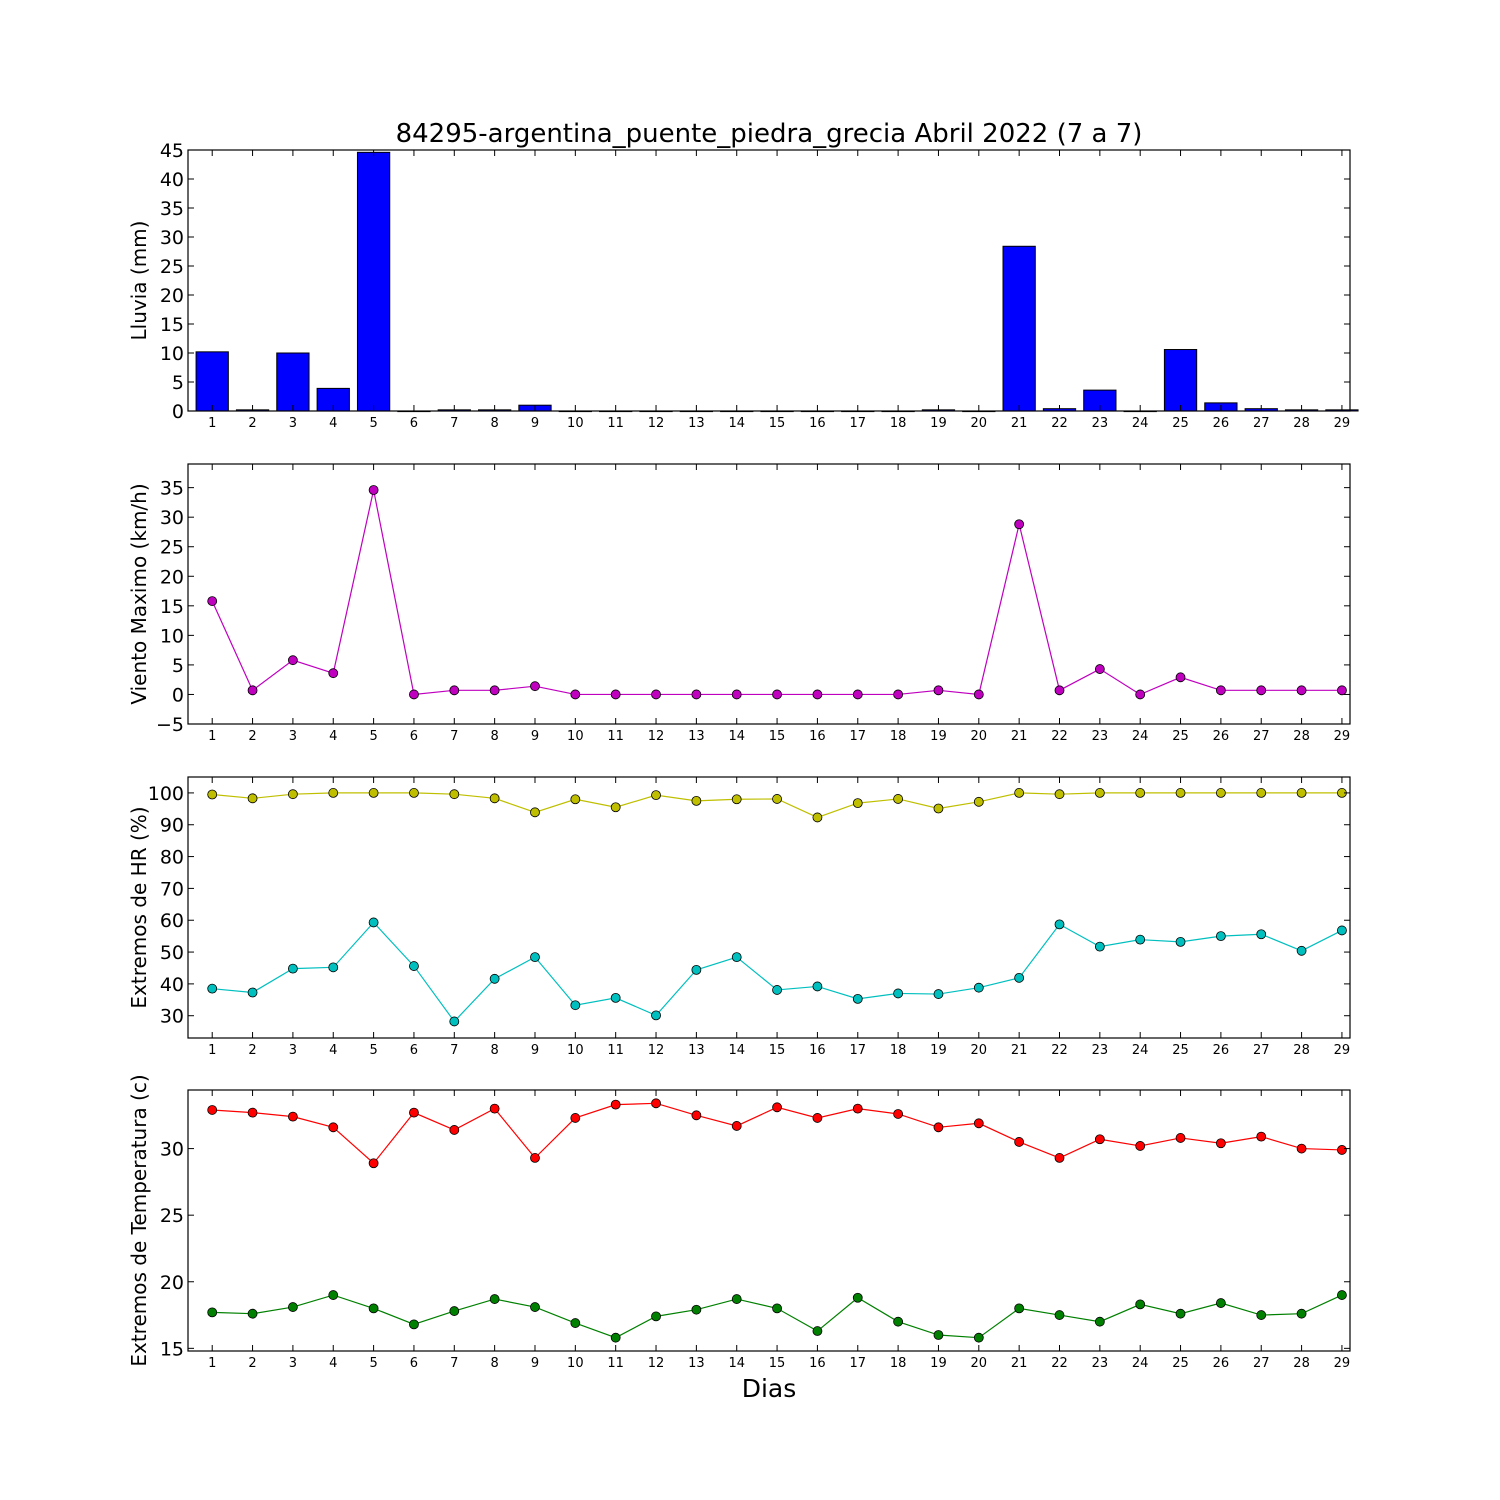 Image resolution: width=1500 pixels, height=1500 pixels. Describe the element at coordinates (979, 423) in the screenshot. I see `rain-x-tick-label: 20` at that location.